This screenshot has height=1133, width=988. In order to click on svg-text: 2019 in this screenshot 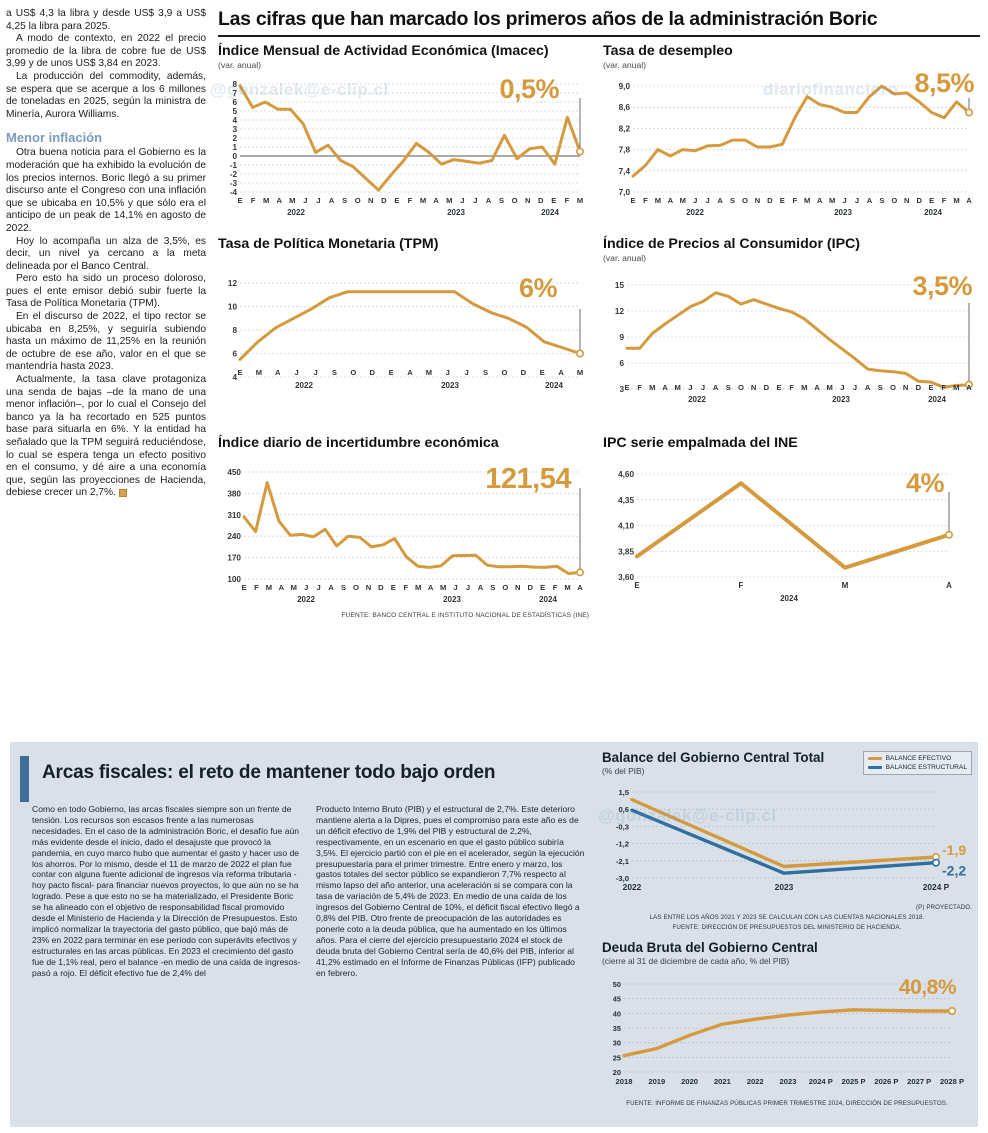, I will do `click(656, 1081)`.